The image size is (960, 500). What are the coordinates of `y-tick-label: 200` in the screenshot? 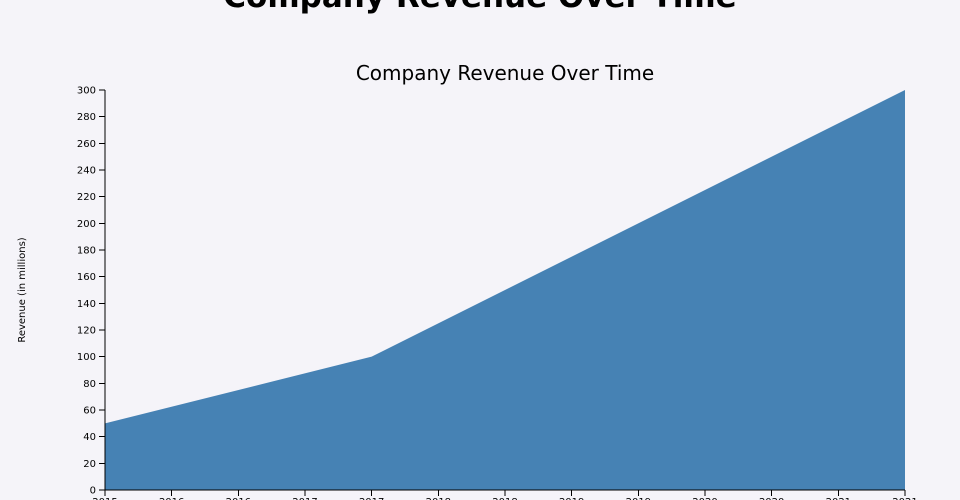 It's located at (86, 224).